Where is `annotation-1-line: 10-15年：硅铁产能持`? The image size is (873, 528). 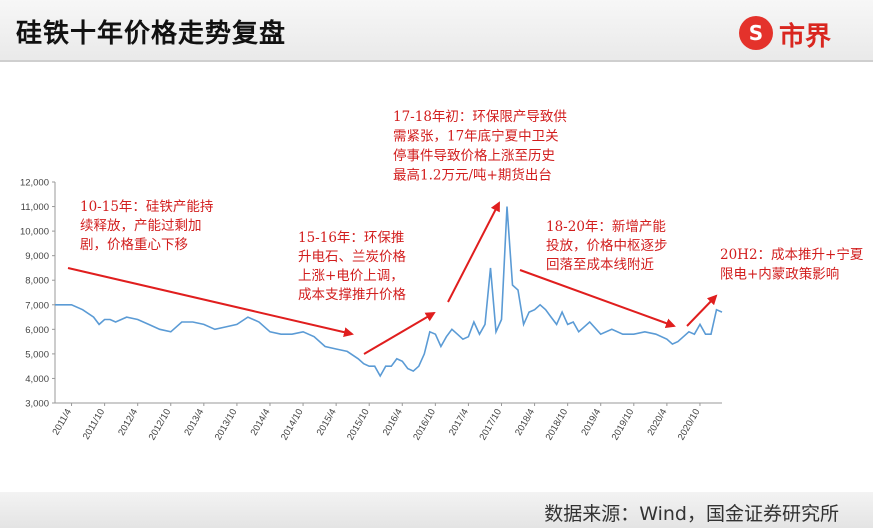 annotation-1-line: 10-15年：硅铁产能持 is located at coordinates (146, 207).